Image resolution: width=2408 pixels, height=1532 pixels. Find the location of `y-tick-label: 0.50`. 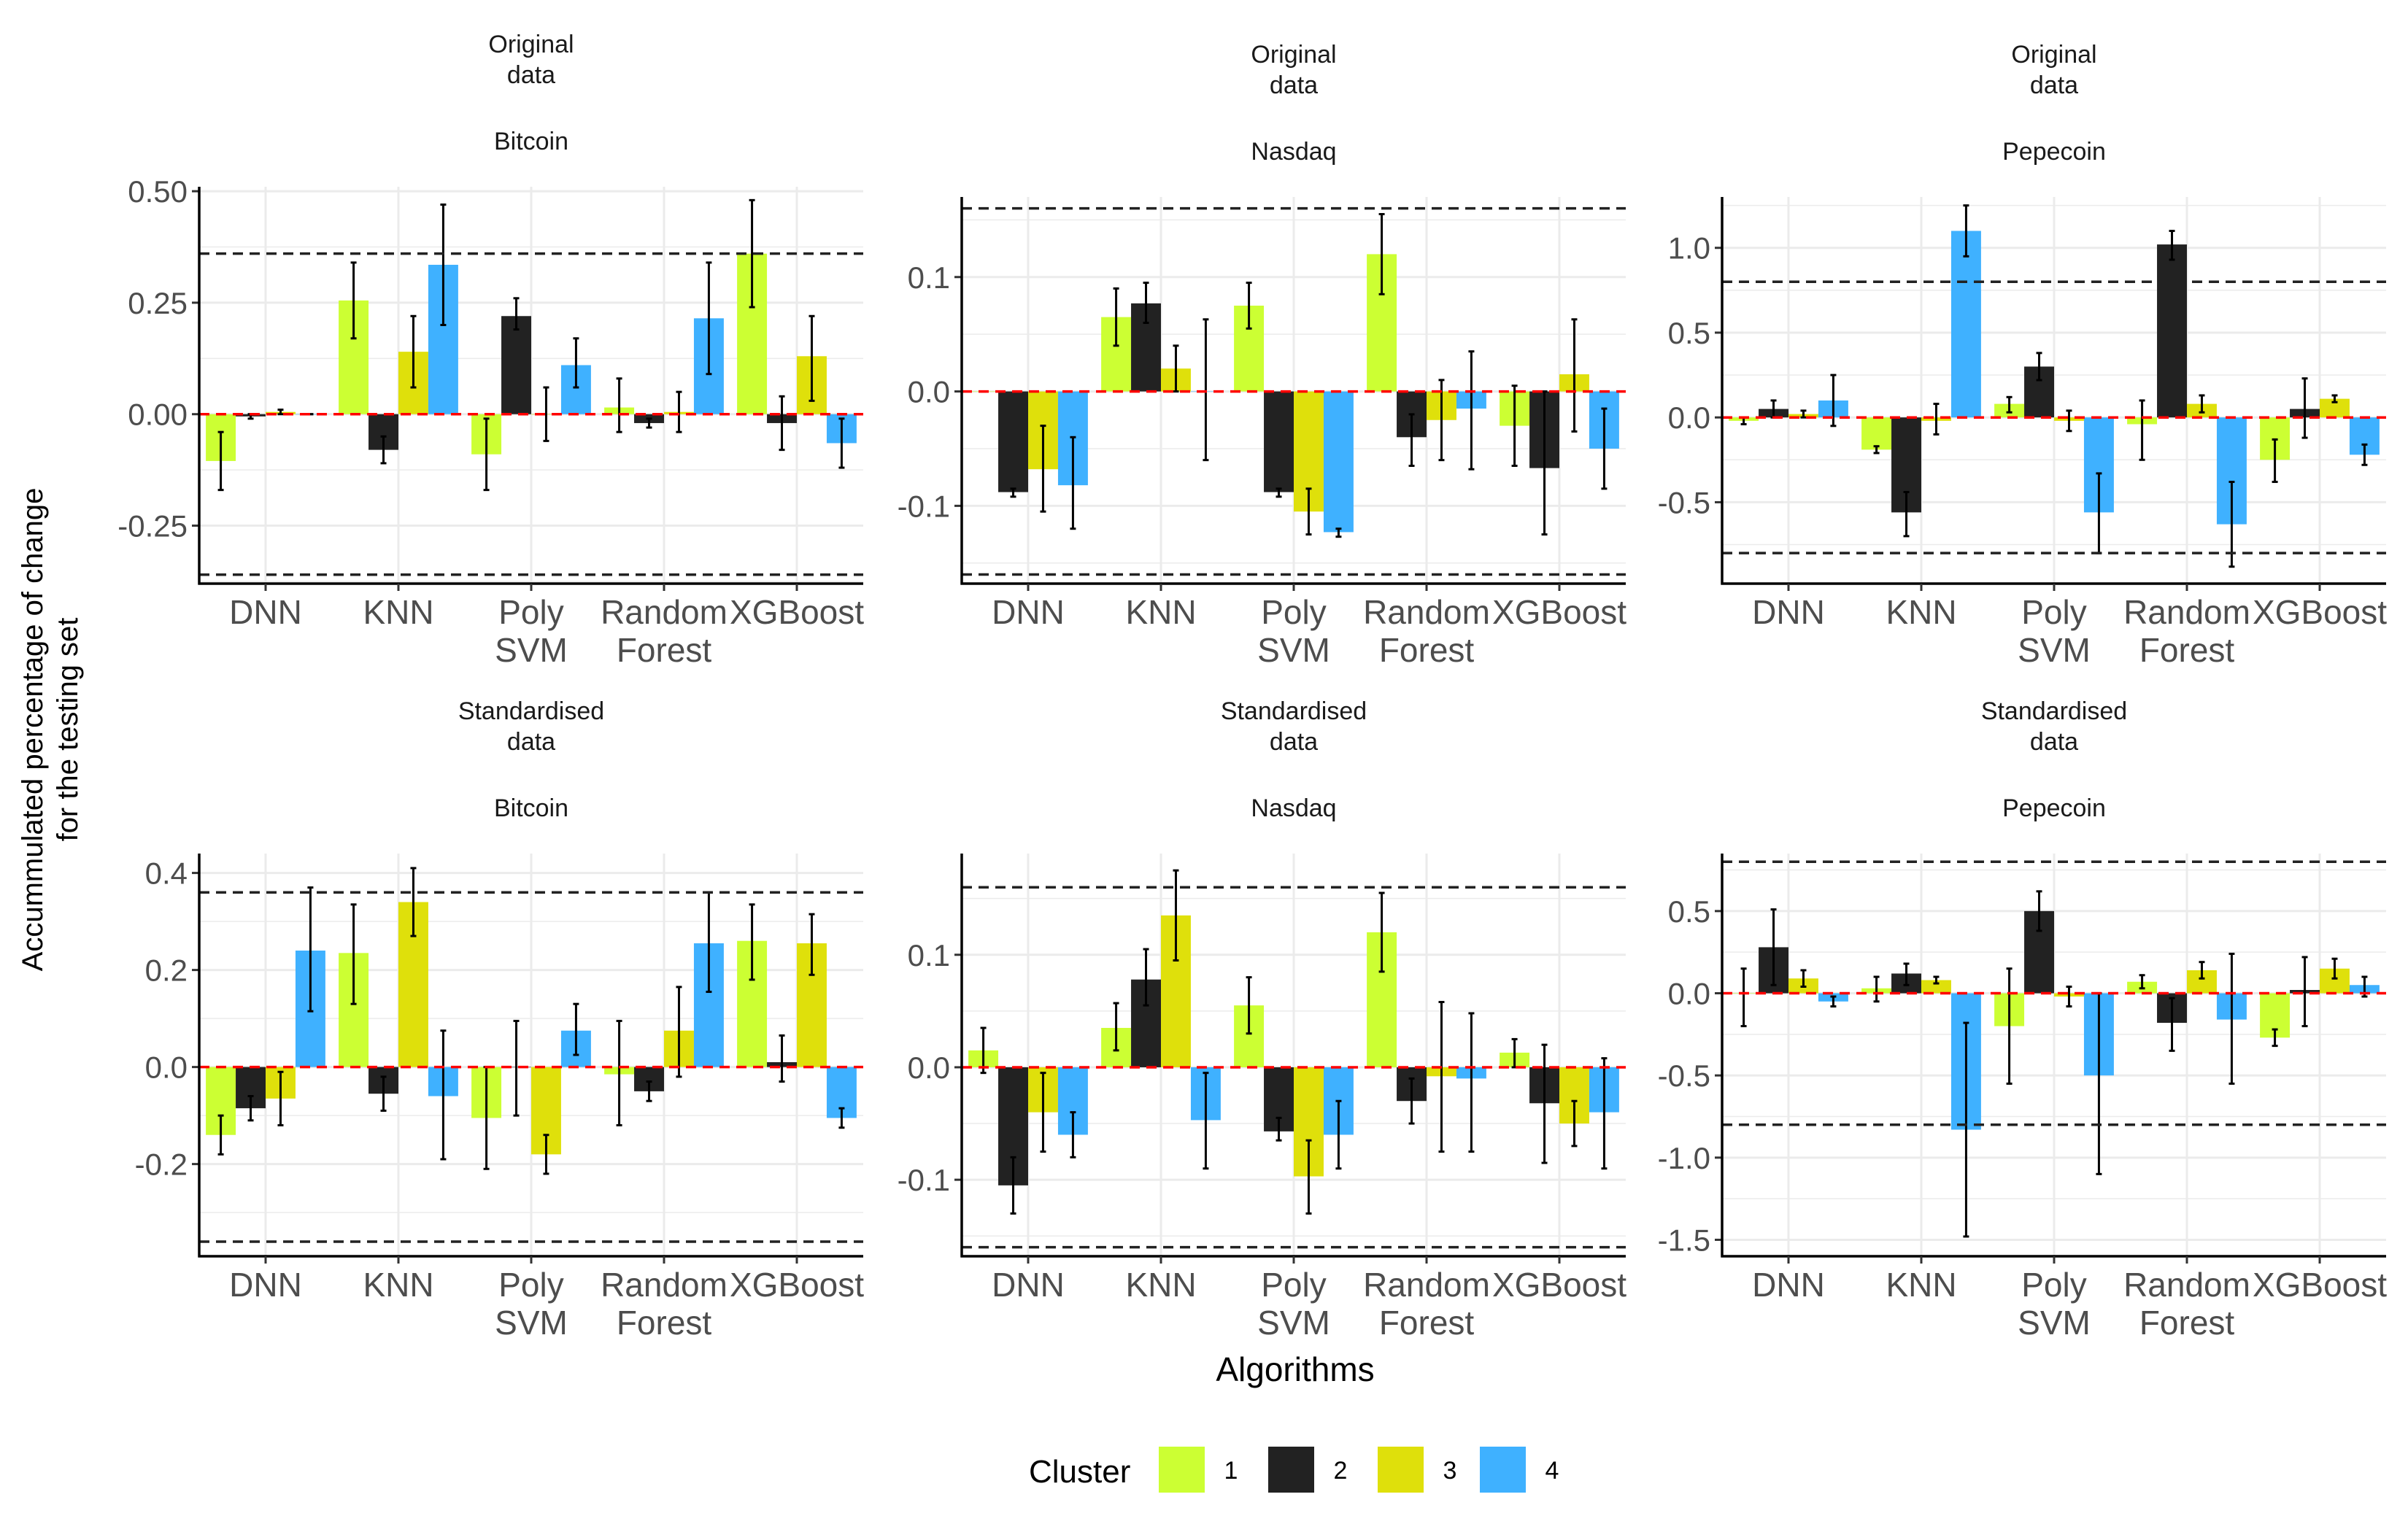

y-tick-label: 0.50 is located at coordinates (158, 191).